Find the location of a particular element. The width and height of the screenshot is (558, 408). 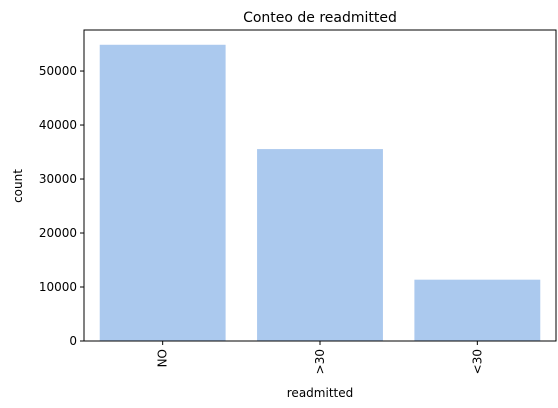

y-tick-label: 10000 is located at coordinates (58, 287).